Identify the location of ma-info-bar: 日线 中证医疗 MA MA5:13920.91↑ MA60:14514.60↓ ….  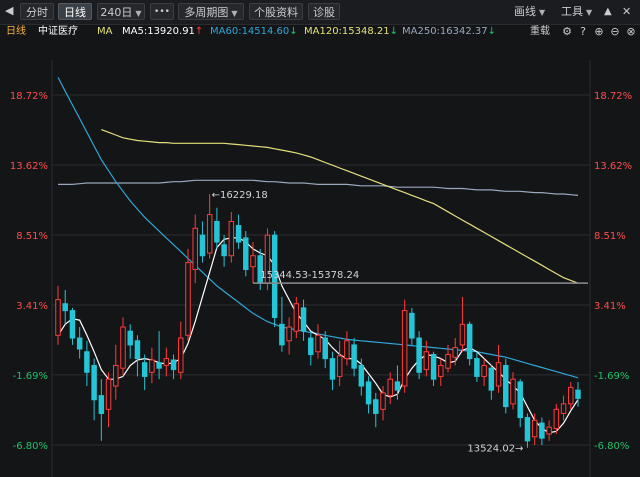
(320, 32).